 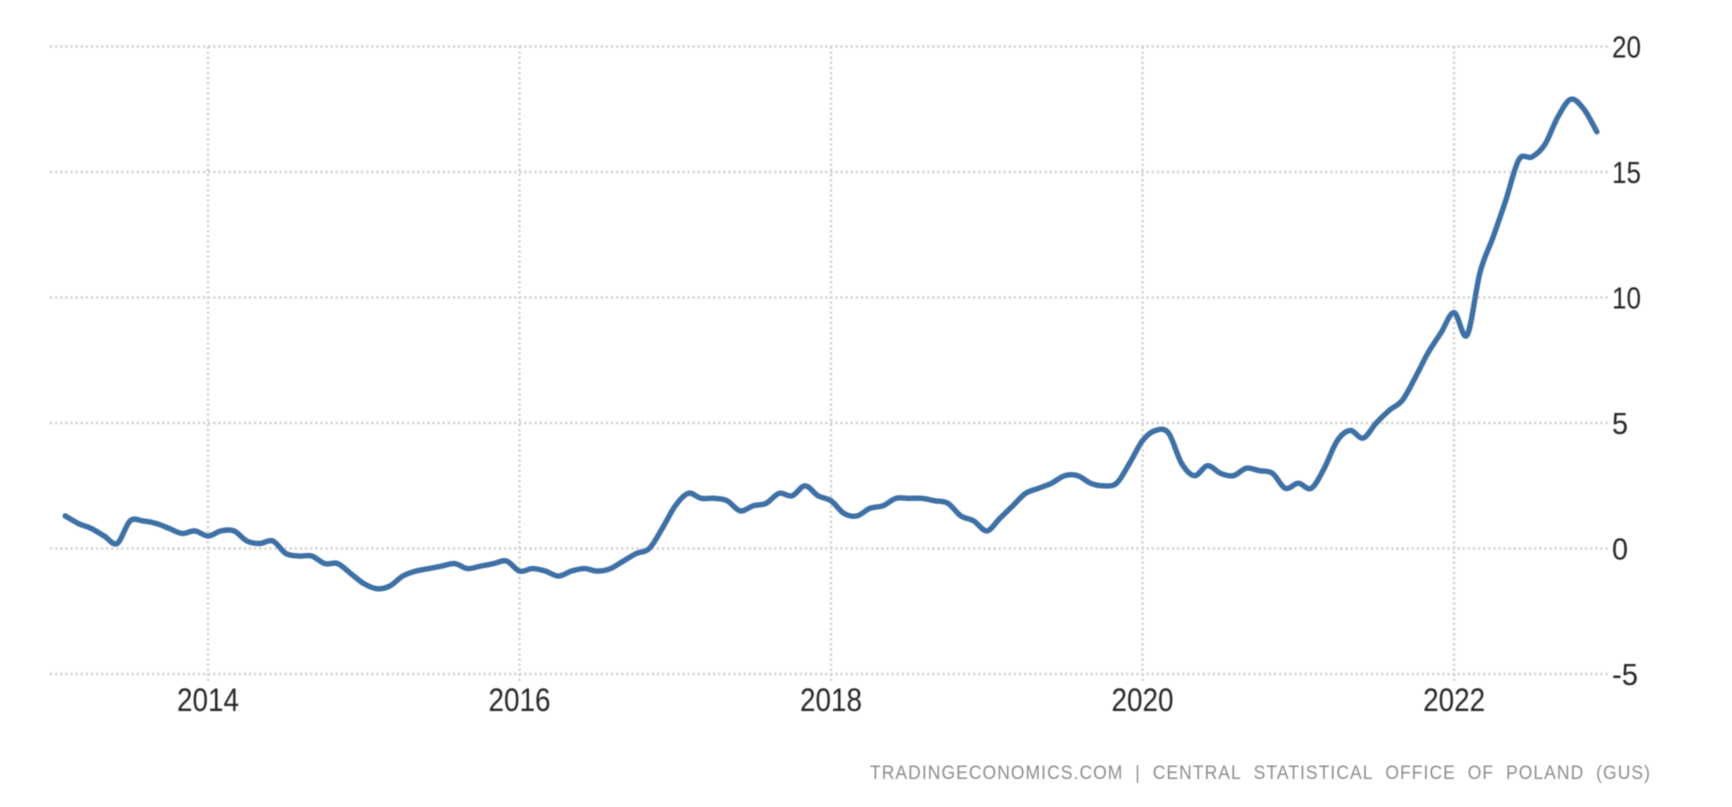 What do you see at coordinates (1626, 47) in the screenshot?
I see `svg-text: 20` at bounding box center [1626, 47].